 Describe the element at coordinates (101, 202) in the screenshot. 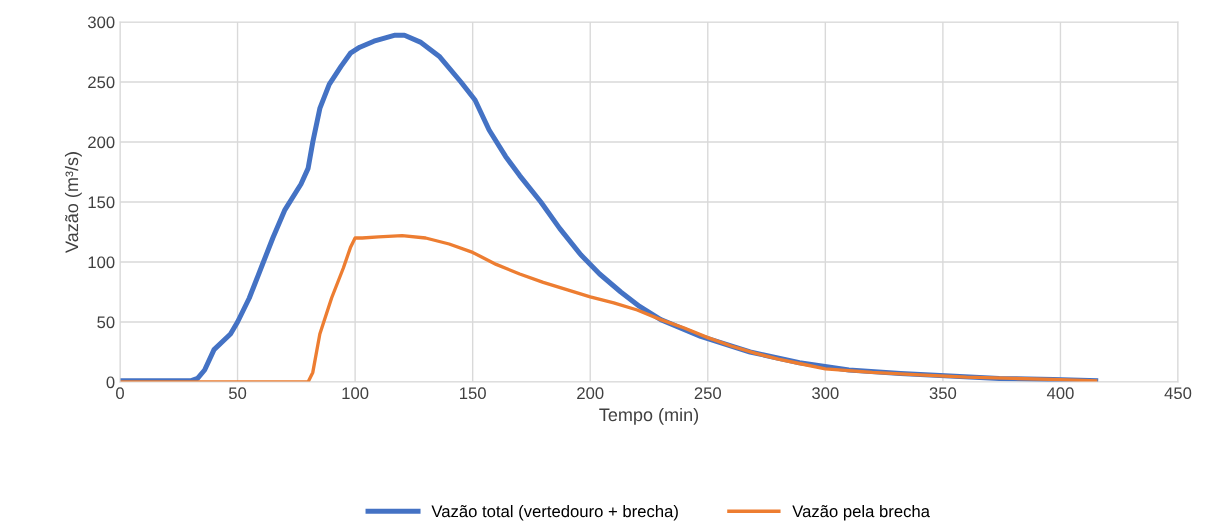

I see `y-tick-label: 150` at that location.